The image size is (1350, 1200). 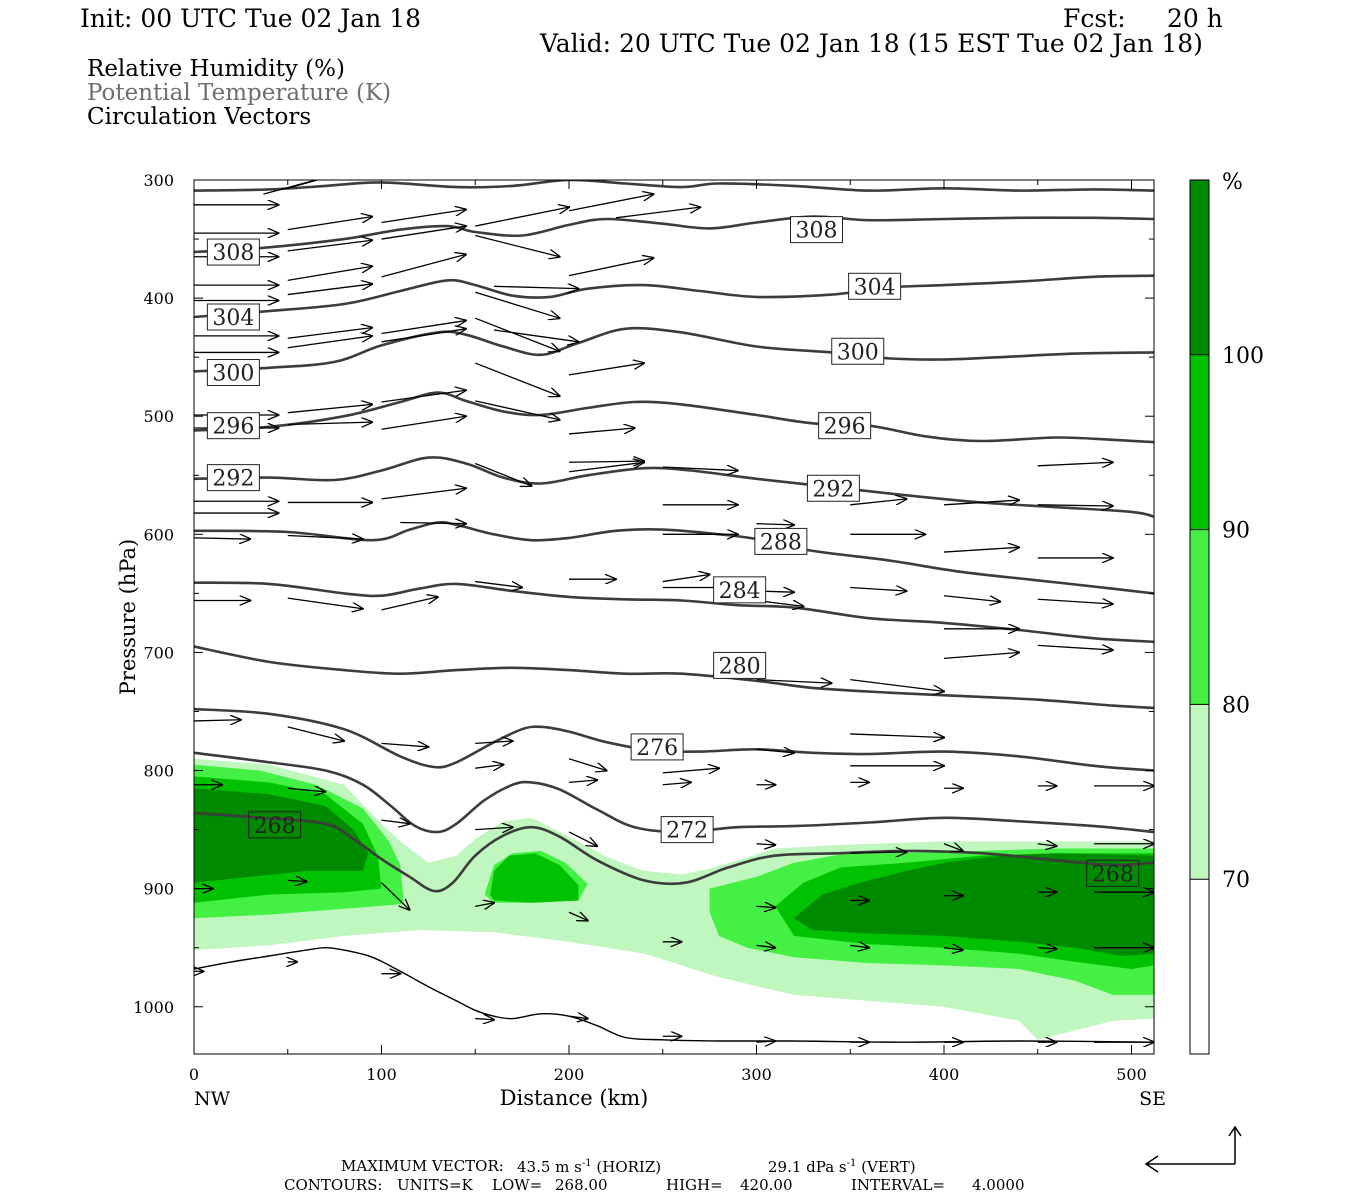 What do you see at coordinates (1226, 612) in the screenshot?
I see `colorbar: 70 80 90 100%` at bounding box center [1226, 612].